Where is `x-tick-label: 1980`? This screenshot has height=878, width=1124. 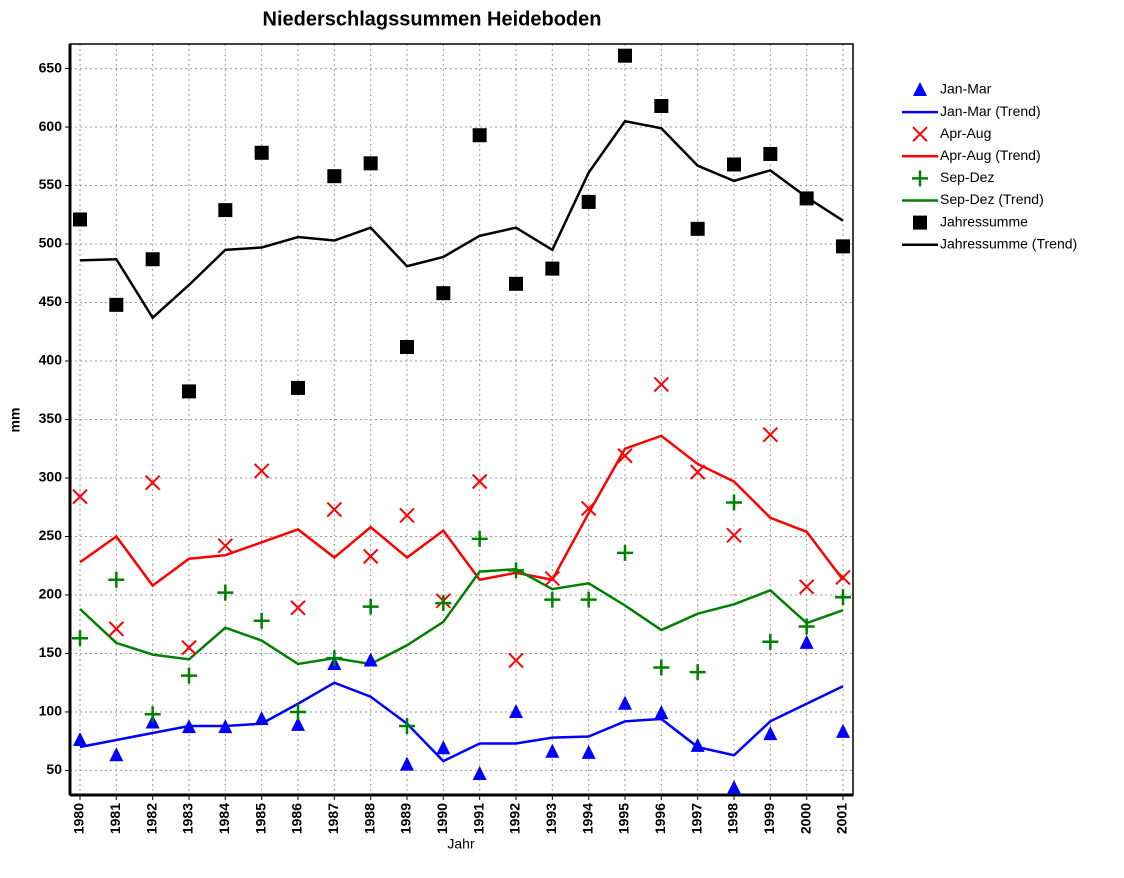 x-tick-label: 1980 is located at coordinates (79, 818).